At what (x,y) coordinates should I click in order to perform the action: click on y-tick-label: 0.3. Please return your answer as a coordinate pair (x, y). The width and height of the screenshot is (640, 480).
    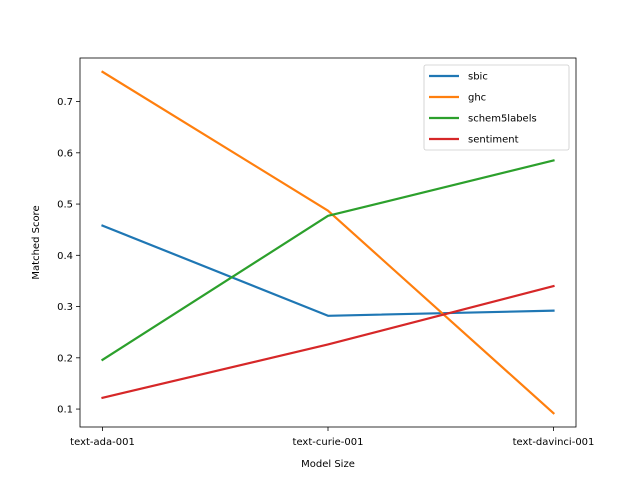
    Looking at the image, I should click on (65, 307).